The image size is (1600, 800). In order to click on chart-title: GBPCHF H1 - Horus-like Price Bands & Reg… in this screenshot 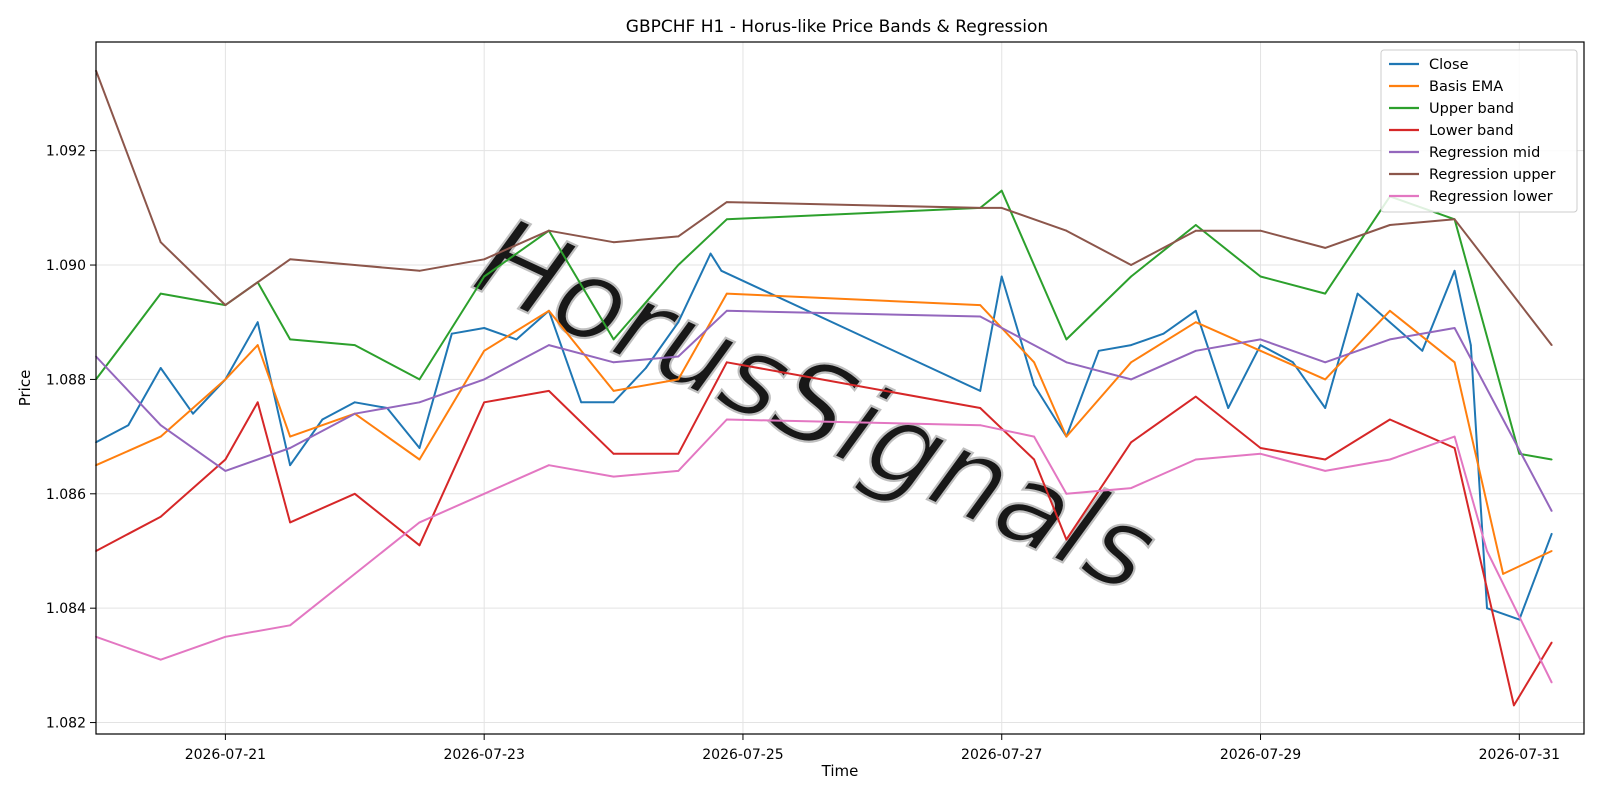, I will do `click(837, 27)`.